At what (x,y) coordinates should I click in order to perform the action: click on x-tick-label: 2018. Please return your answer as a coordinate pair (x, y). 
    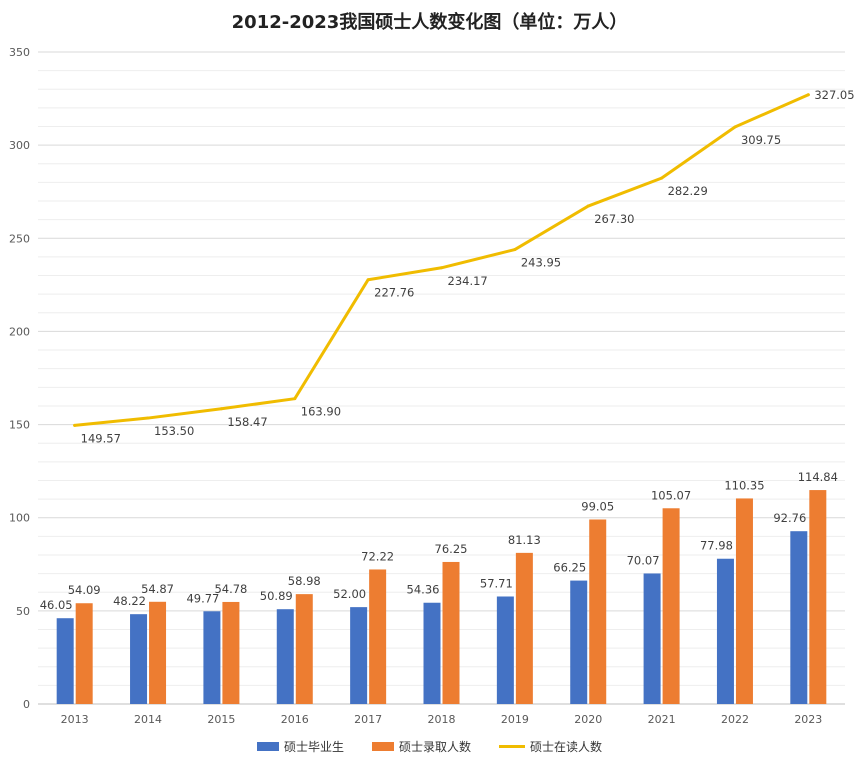
    Looking at the image, I should click on (442, 719).